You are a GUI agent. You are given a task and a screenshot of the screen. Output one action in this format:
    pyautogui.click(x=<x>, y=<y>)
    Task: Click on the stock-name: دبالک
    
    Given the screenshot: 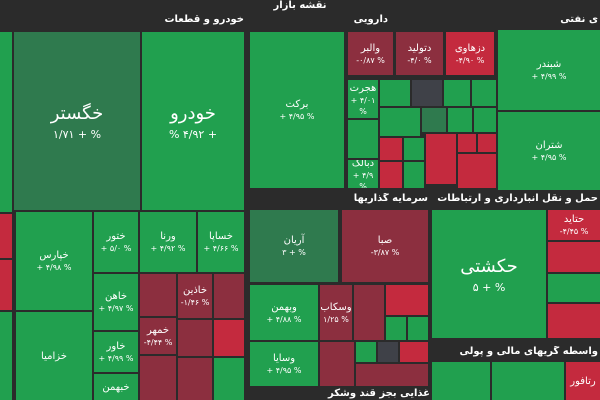 What is the action you would take?
    pyautogui.click(x=363, y=164)
    